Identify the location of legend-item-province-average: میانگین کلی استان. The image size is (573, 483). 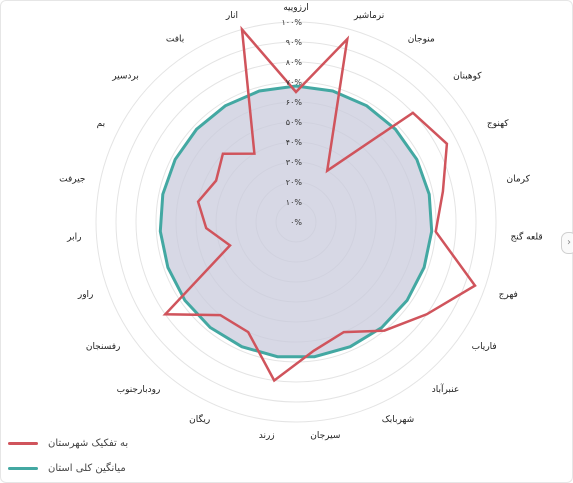
(108, 468).